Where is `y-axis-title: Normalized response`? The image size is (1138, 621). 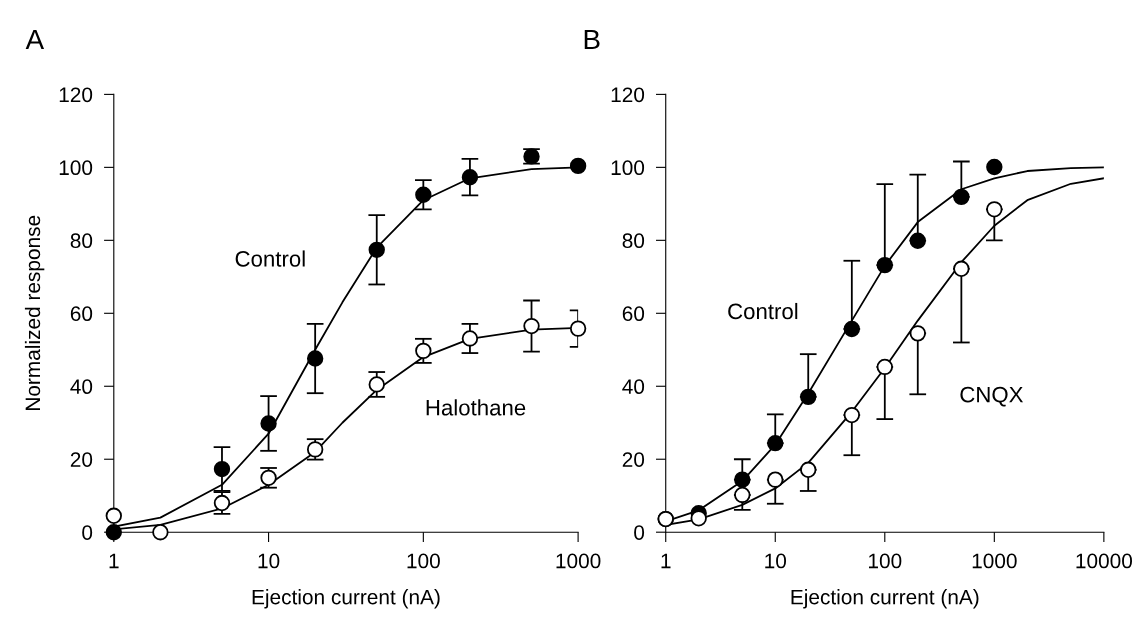
y-axis-title: Normalized response is located at coordinates (34, 312).